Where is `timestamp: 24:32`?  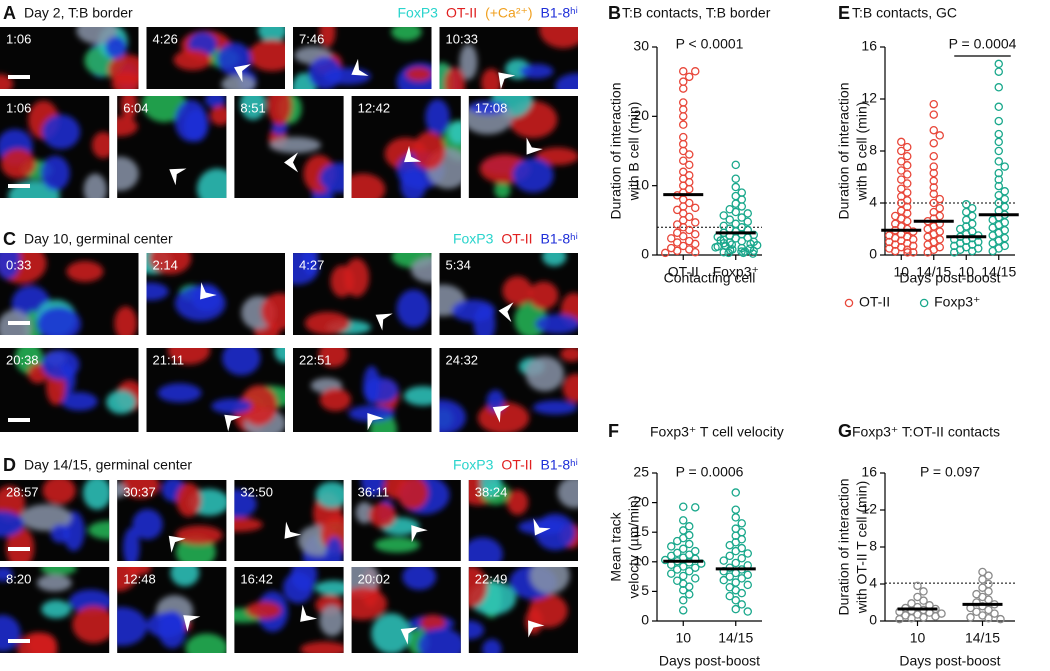 timestamp: 24:32 is located at coordinates (462, 359).